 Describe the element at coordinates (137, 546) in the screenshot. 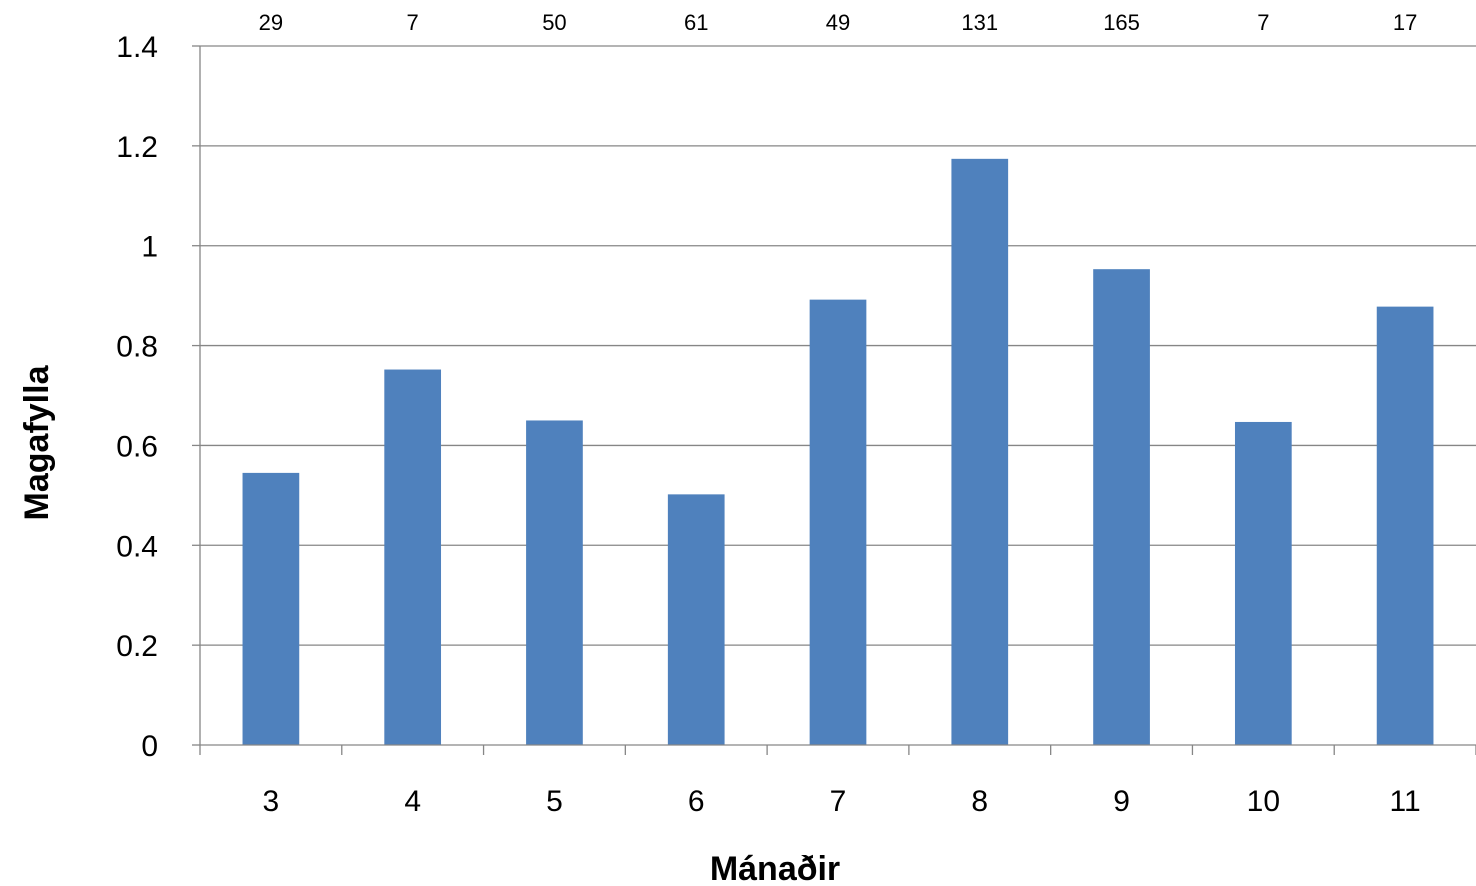

I see `y-tick-label: 0.4` at that location.